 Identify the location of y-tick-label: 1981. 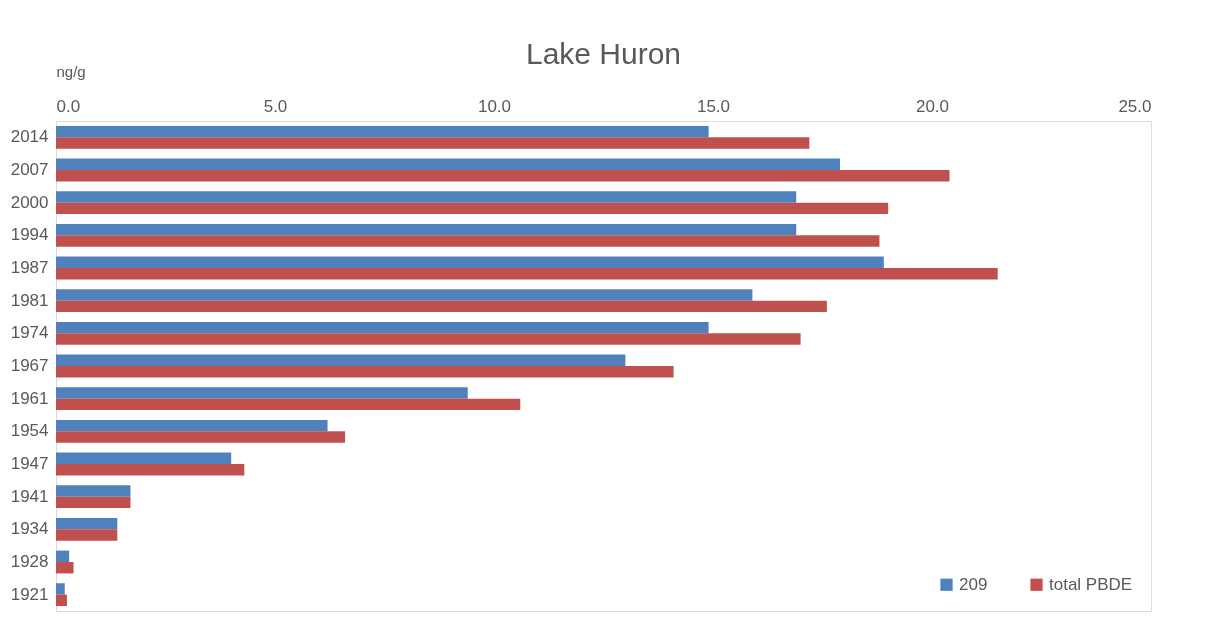
(29, 300).